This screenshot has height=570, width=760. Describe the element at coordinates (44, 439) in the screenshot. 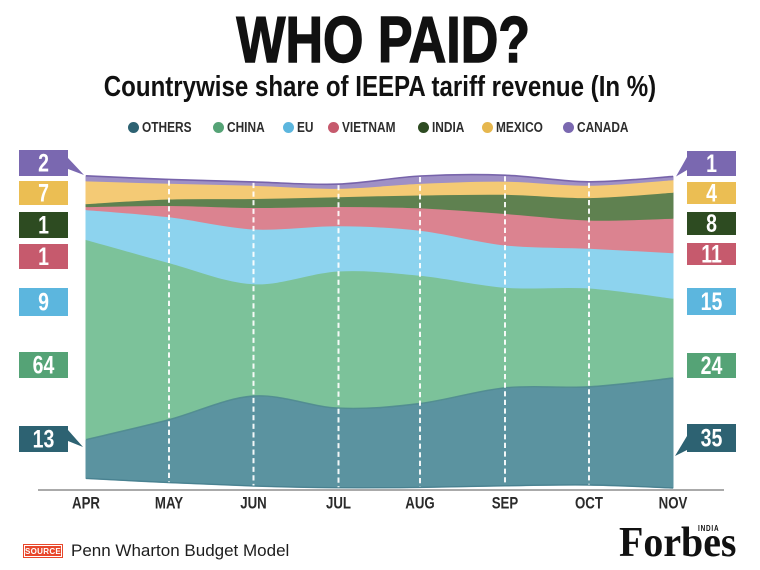

I see `svg-text: 13` at that location.